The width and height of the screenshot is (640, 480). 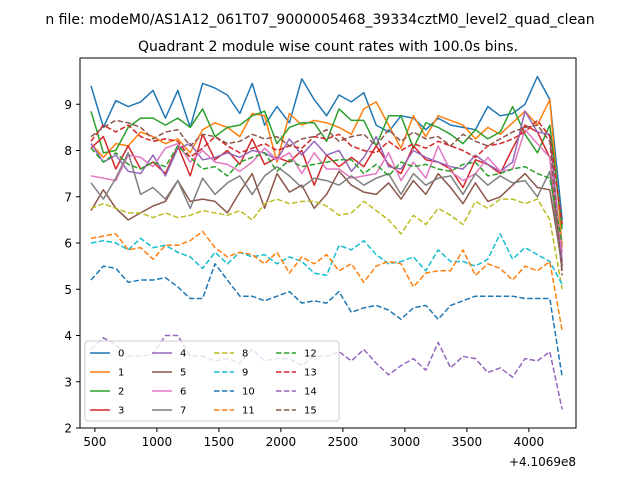 I want to click on legend-label-14: 14, so click(x=310, y=392).